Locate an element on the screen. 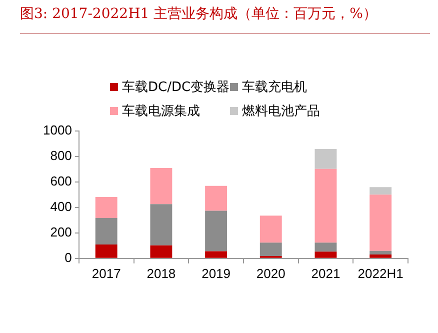  legend-label: 车载电源集成 is located at coordinates (161, 111).